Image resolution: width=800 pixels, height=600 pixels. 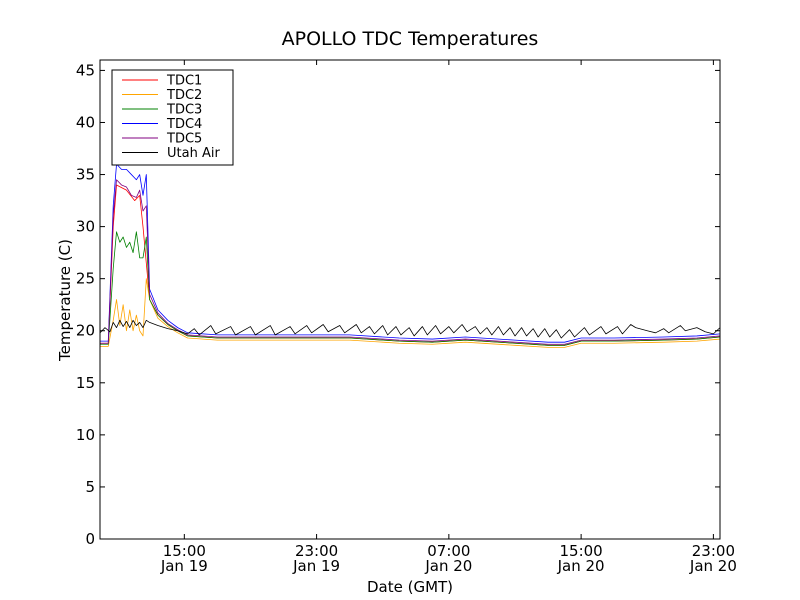 I want to click on y-tick-label: 35, so click(x=85, y=175).